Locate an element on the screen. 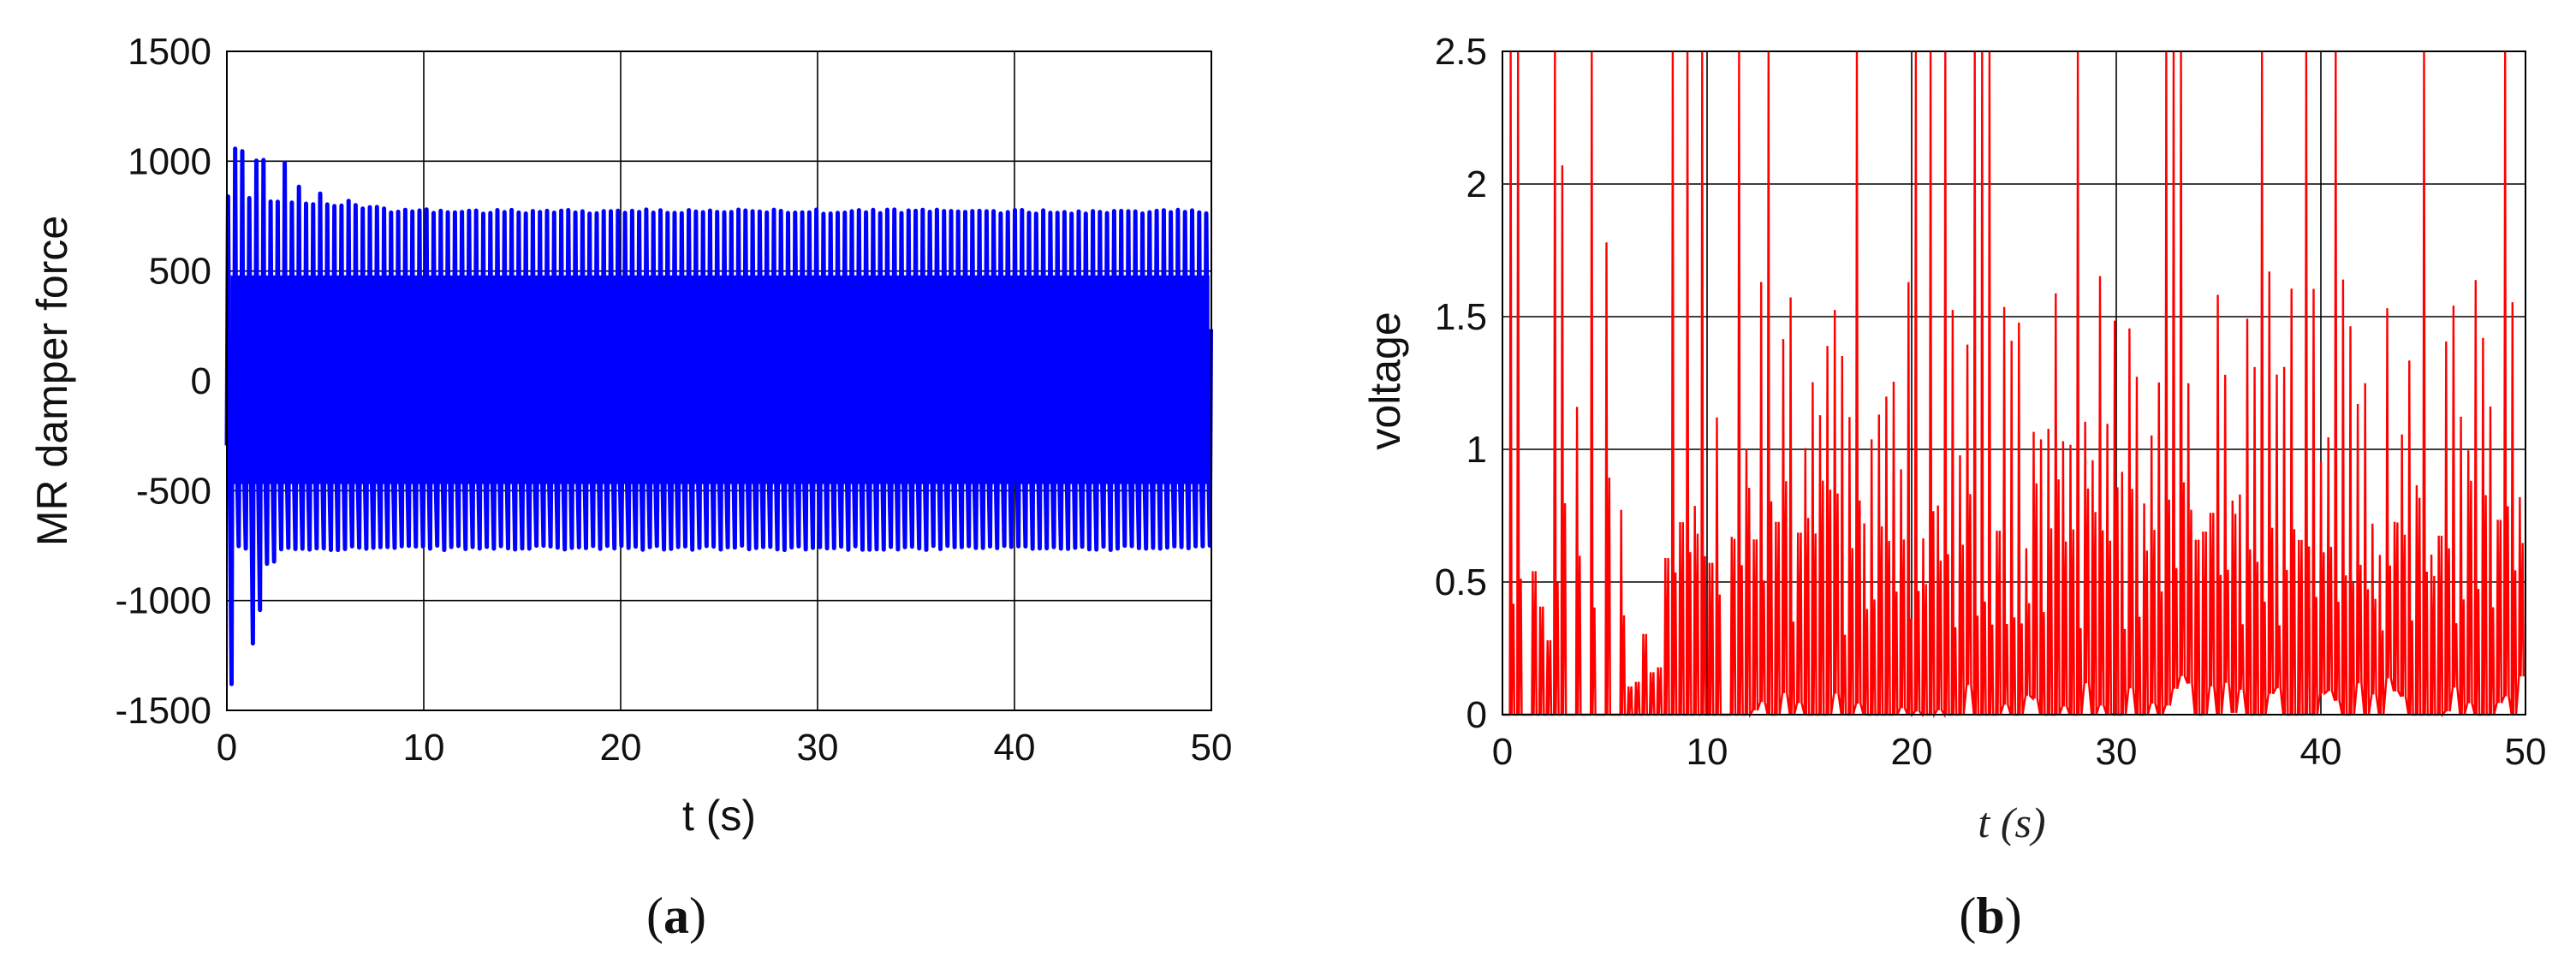  chart-a-x-ticks: 0 10 20 30 40 50 is located at coordinates (725, 748).